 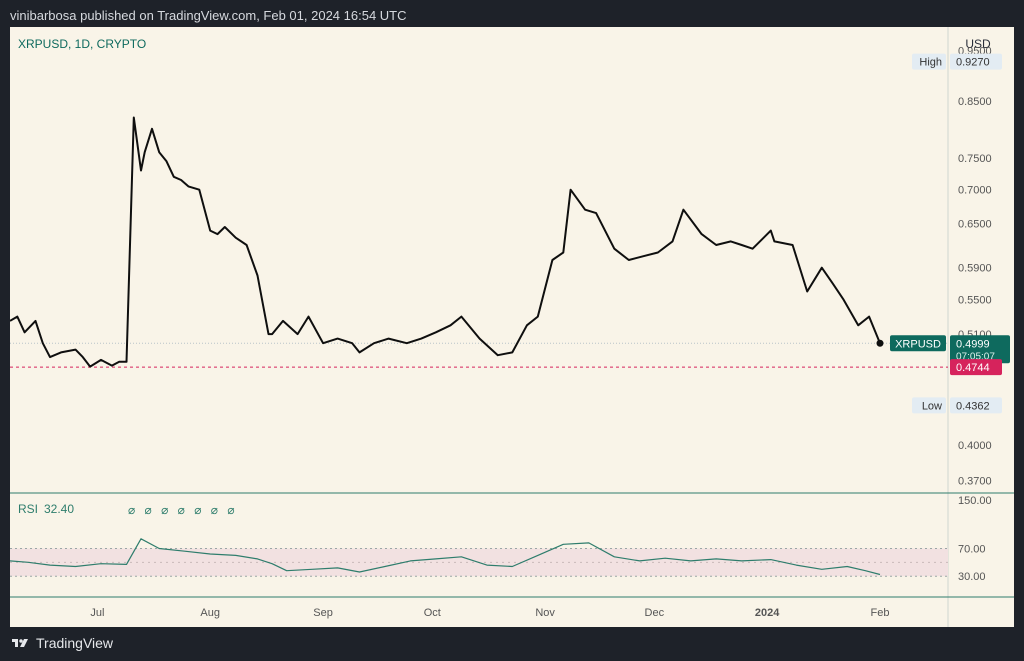 What do you see at coordinates (975, 224) in the screenshot?
I see `price-tick-4: 0.6500` at bounding box center [975, 224].